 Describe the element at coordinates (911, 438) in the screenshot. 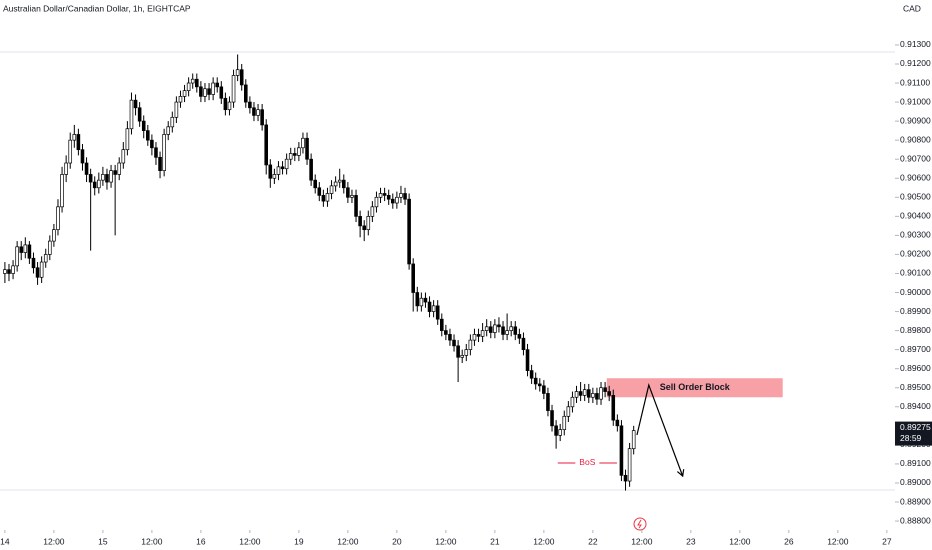

I see `countdown-label: 28:59` at that location.